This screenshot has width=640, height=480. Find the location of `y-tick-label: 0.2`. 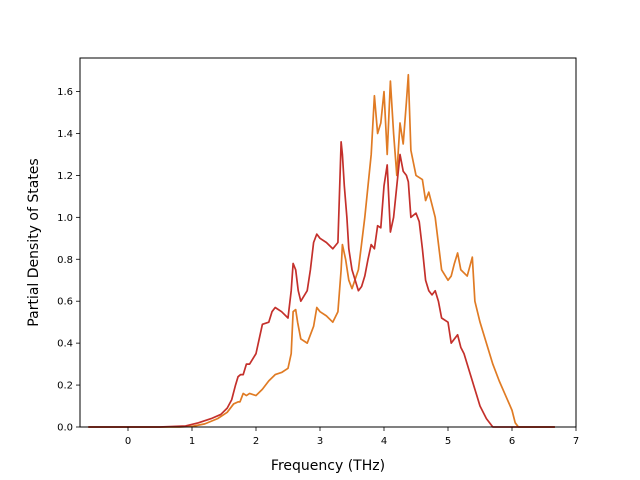

y-tick-label: 0.2 is located at coordinates (65, 386).